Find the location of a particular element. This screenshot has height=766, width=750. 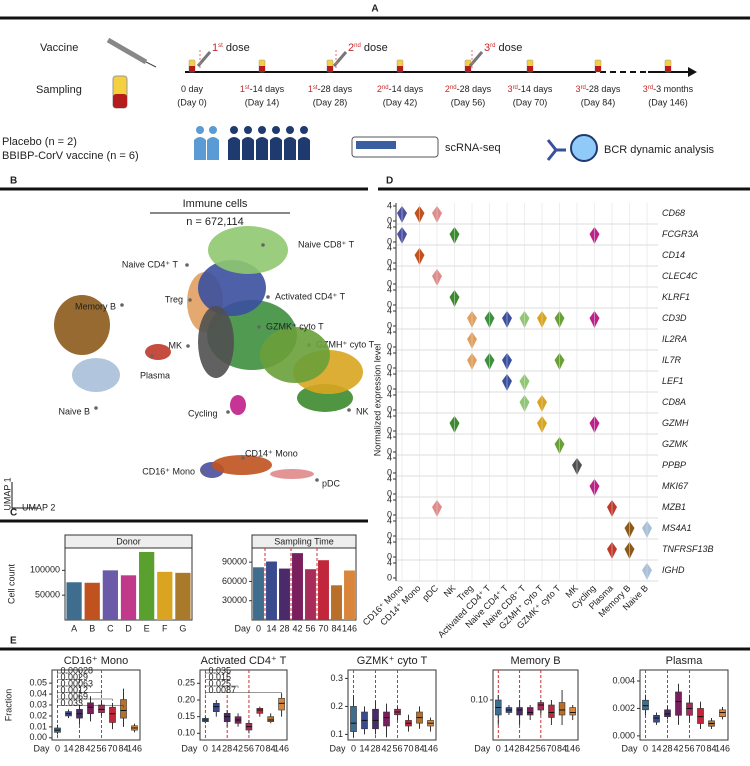

y-tick-label: 0.25 is located at coordinates (186, 683).